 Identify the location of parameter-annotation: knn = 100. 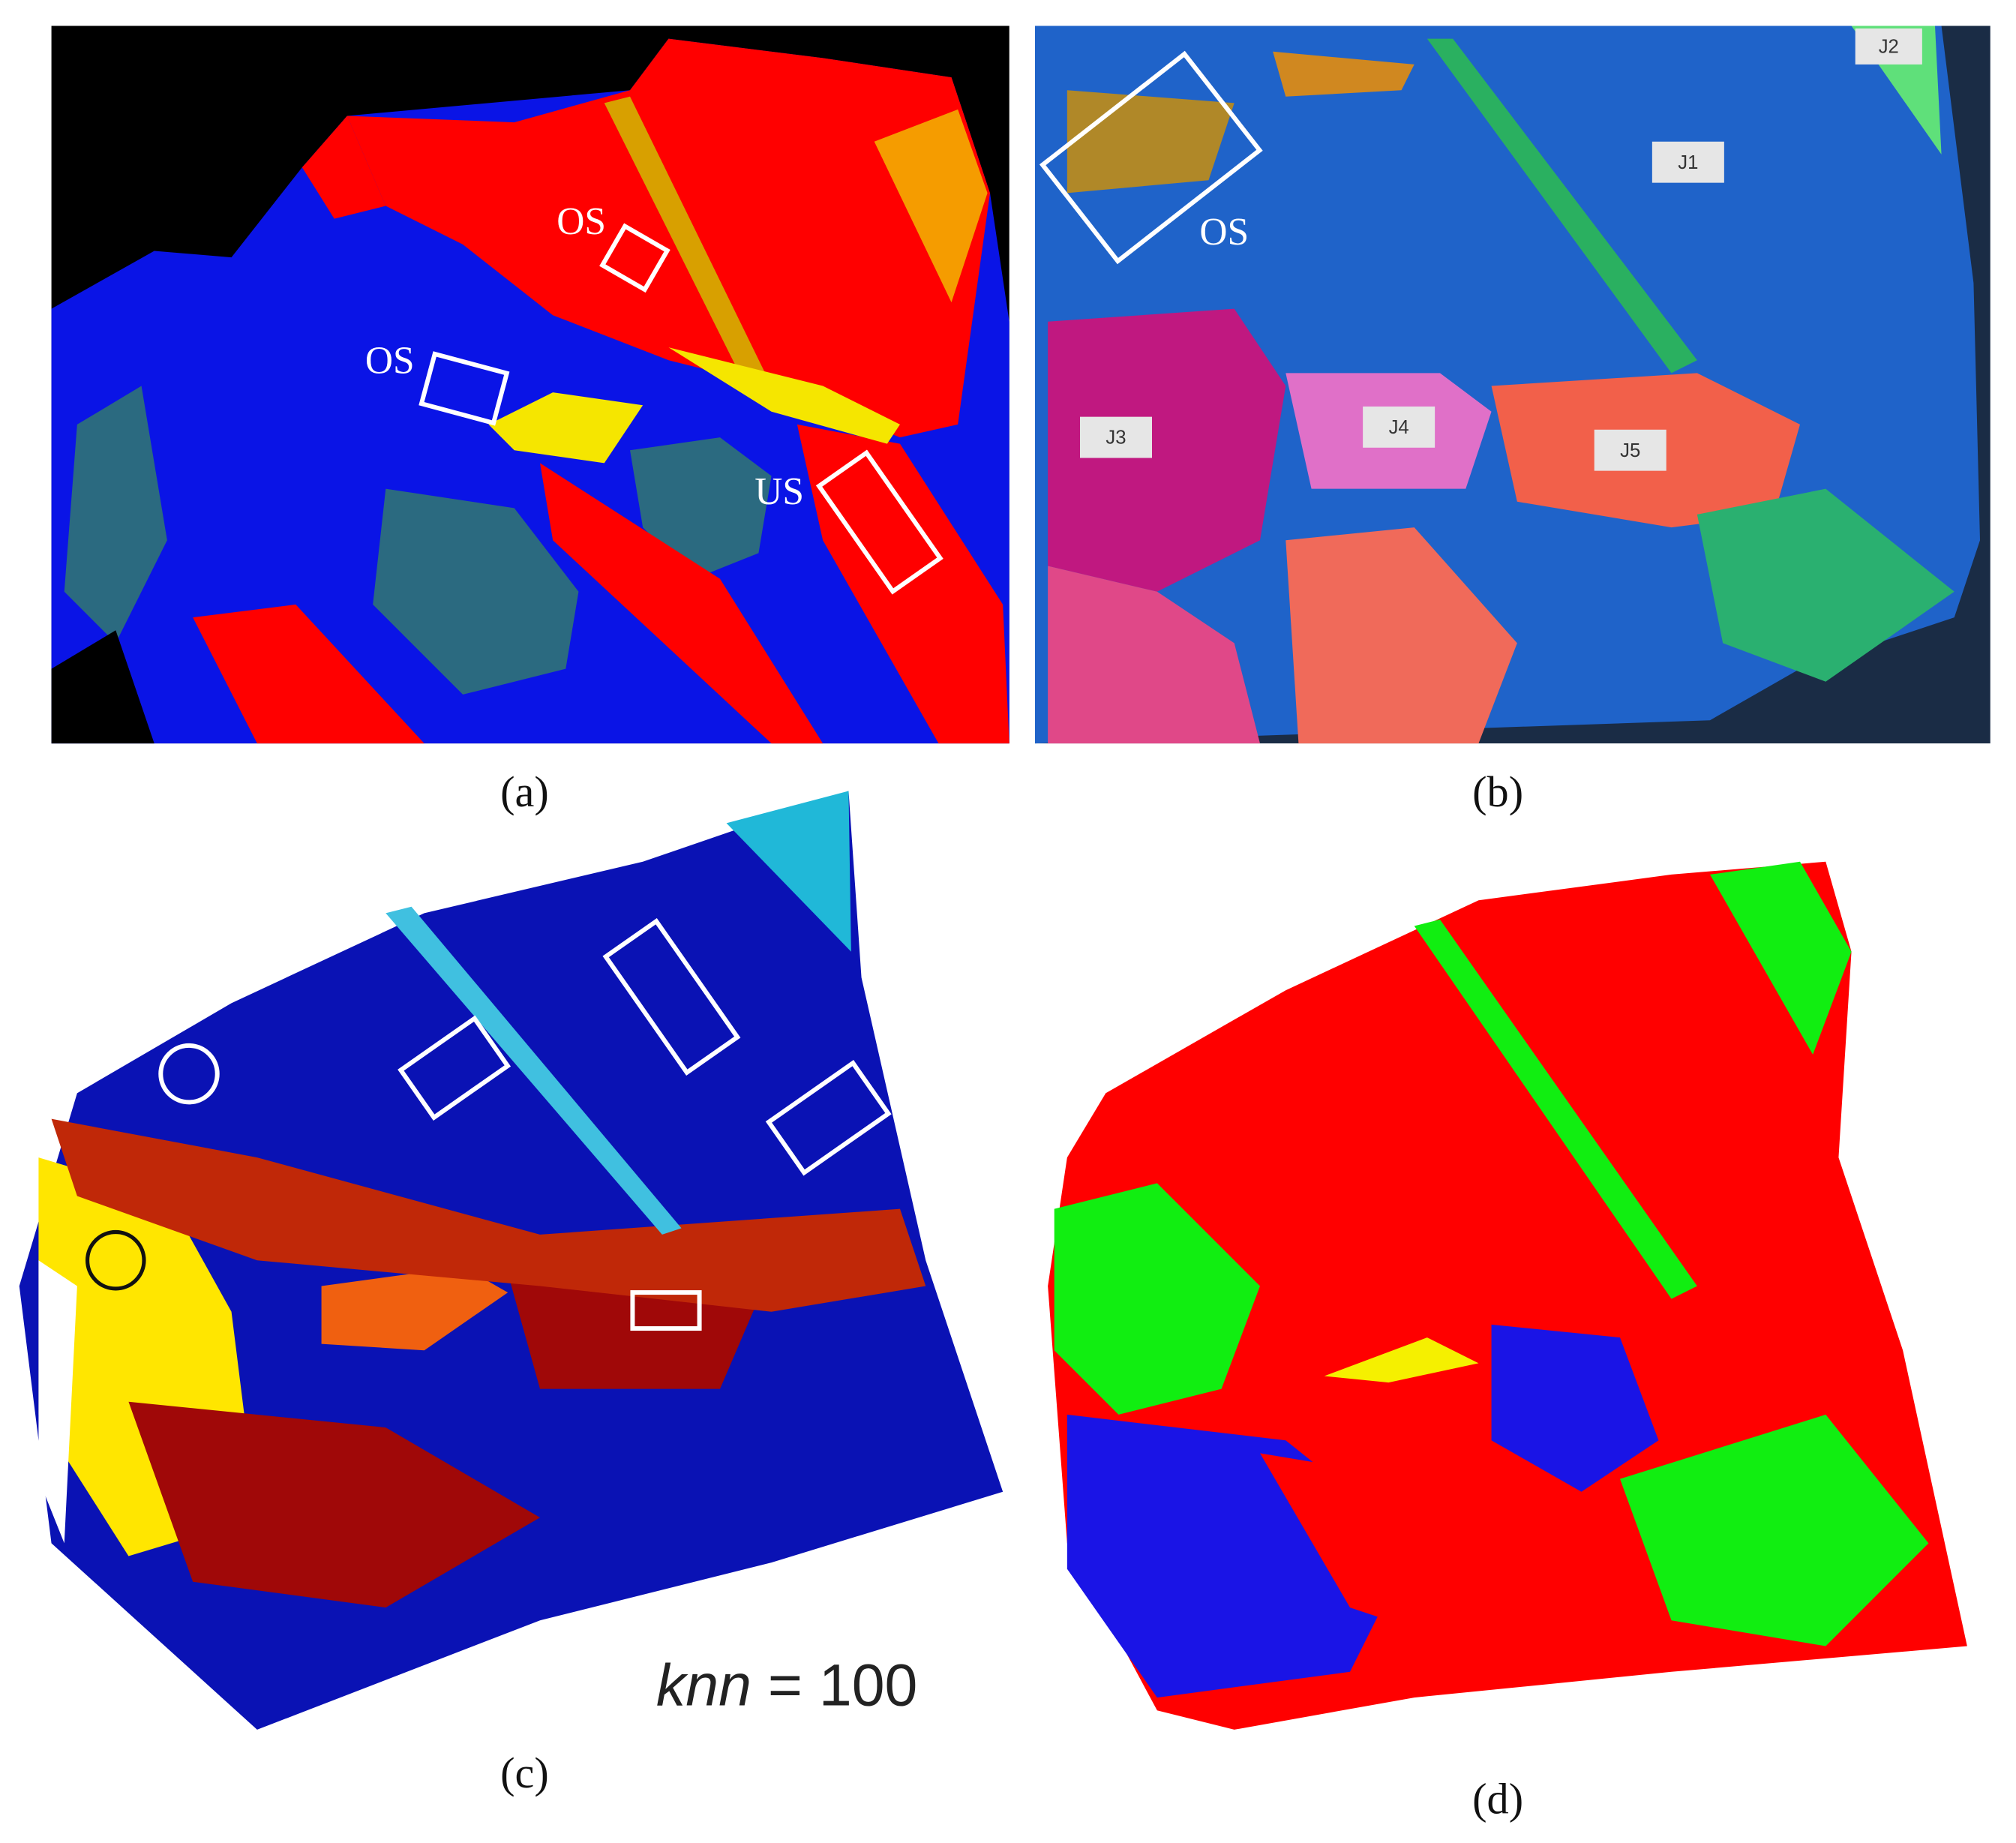
(787, 1685).